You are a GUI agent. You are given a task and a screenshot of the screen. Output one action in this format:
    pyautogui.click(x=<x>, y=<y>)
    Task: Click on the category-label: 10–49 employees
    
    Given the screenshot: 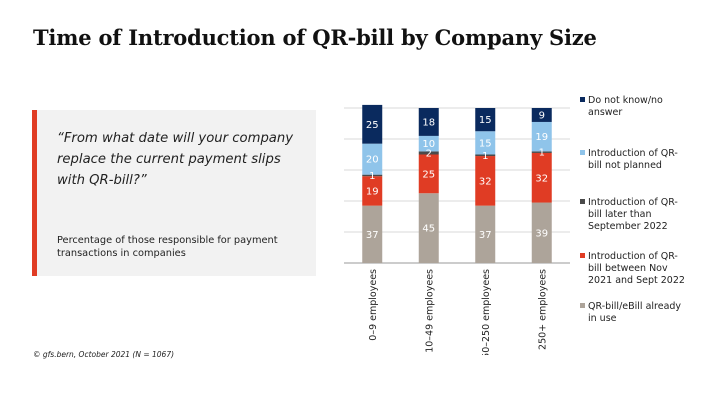 What is the action you would take?
    pyautogui.click(x=429, y=311)
    